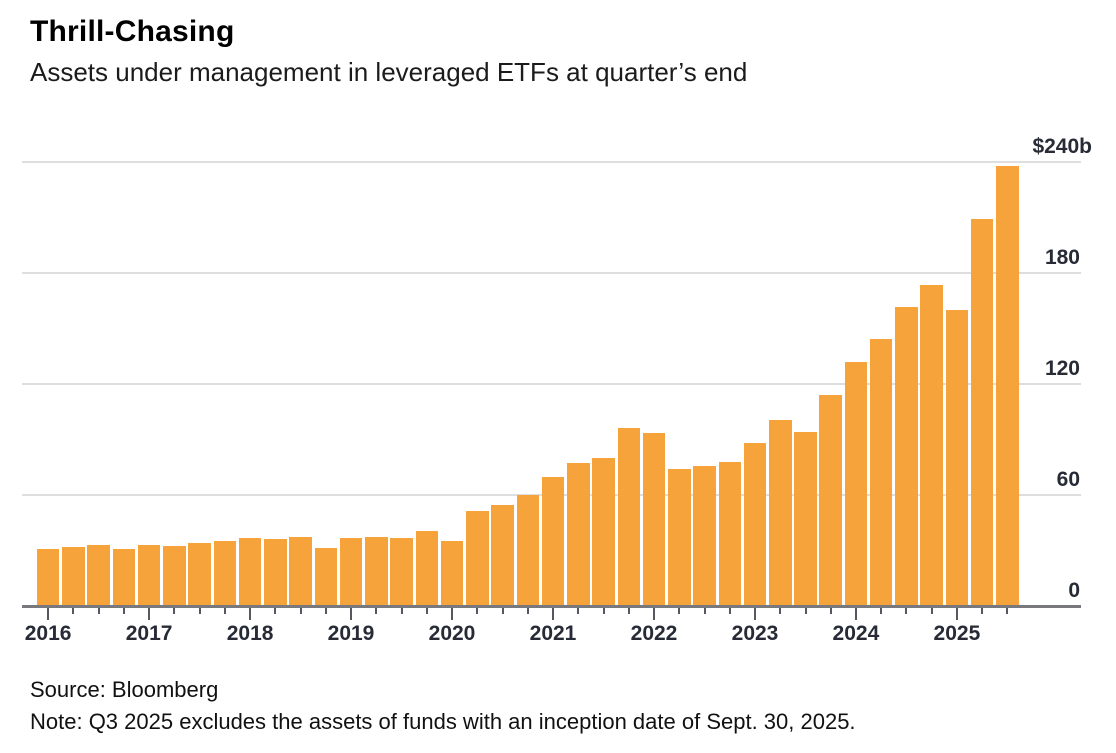  What do you see at coordinates (1074, 590) in the screenshot?
I see `y-axis-tick-label: 0` at bounding box center [1074, 590].